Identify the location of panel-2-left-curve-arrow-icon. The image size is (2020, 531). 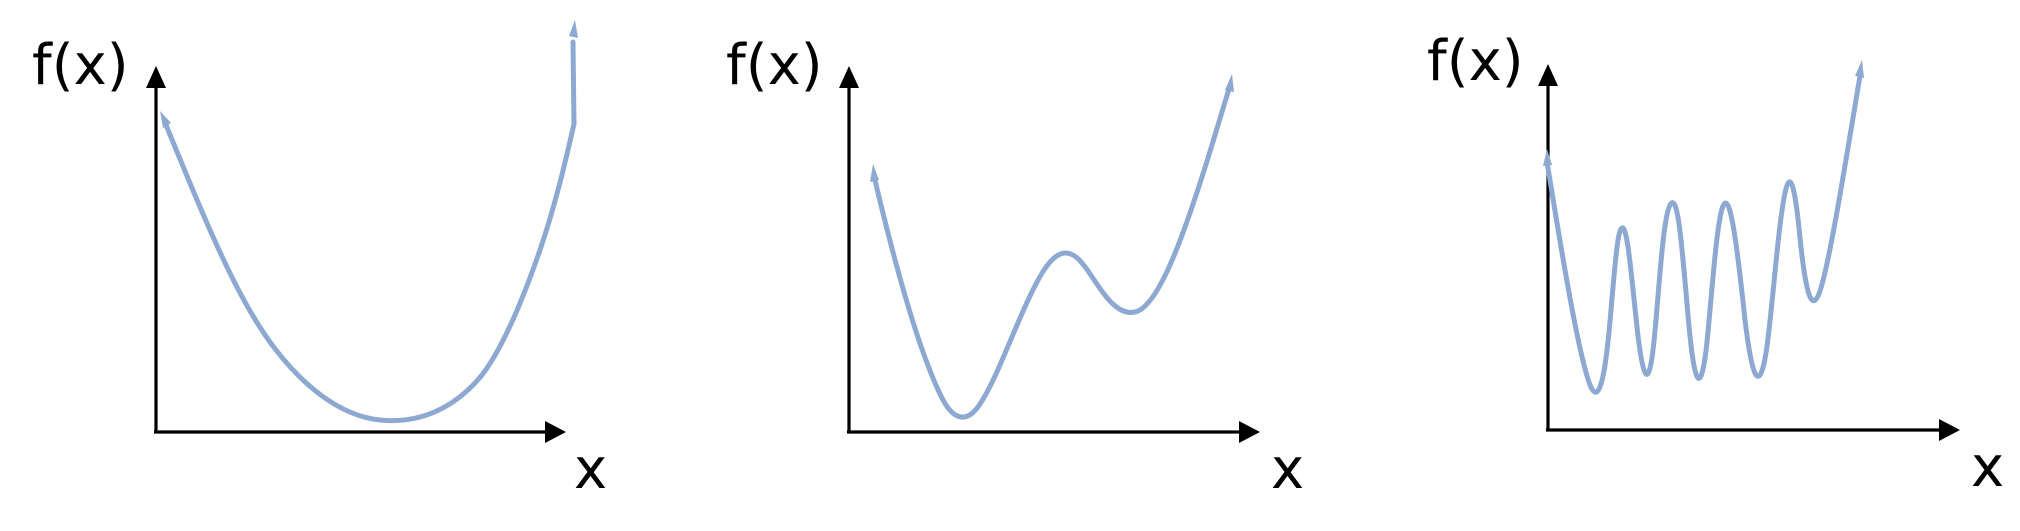
(874, 173).